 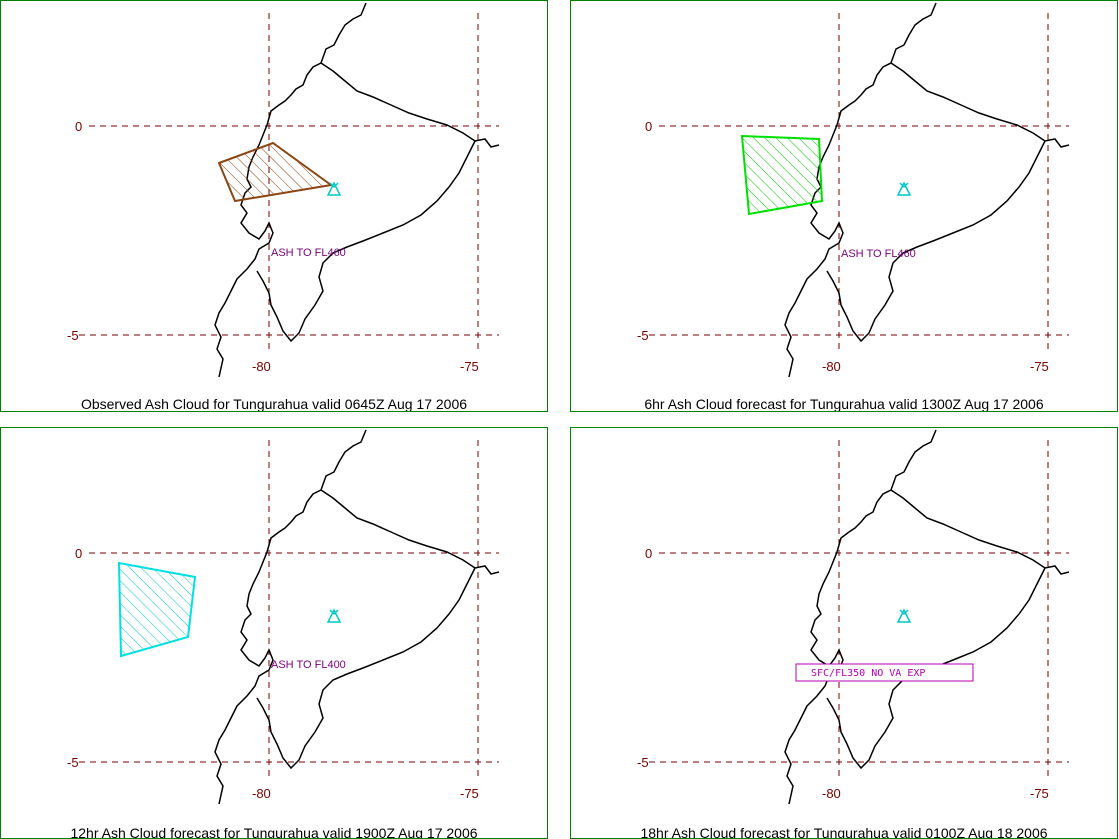 What do you see at coordinates (308, 665) in the screenshot?
I see `ash-altitude-label: ASH TO FL400` at bounding box center [308, 665].